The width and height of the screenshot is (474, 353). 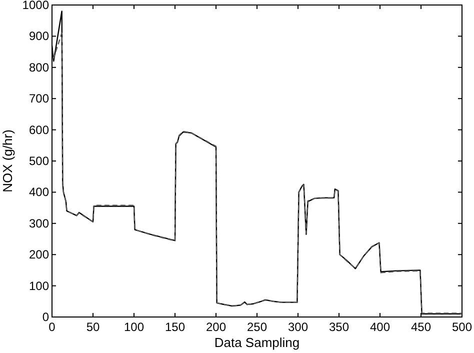 What do you see at coordinates (39, 192) in the screenshot?
I see `y-tick-label: 400` at bounding box center [39, 192].